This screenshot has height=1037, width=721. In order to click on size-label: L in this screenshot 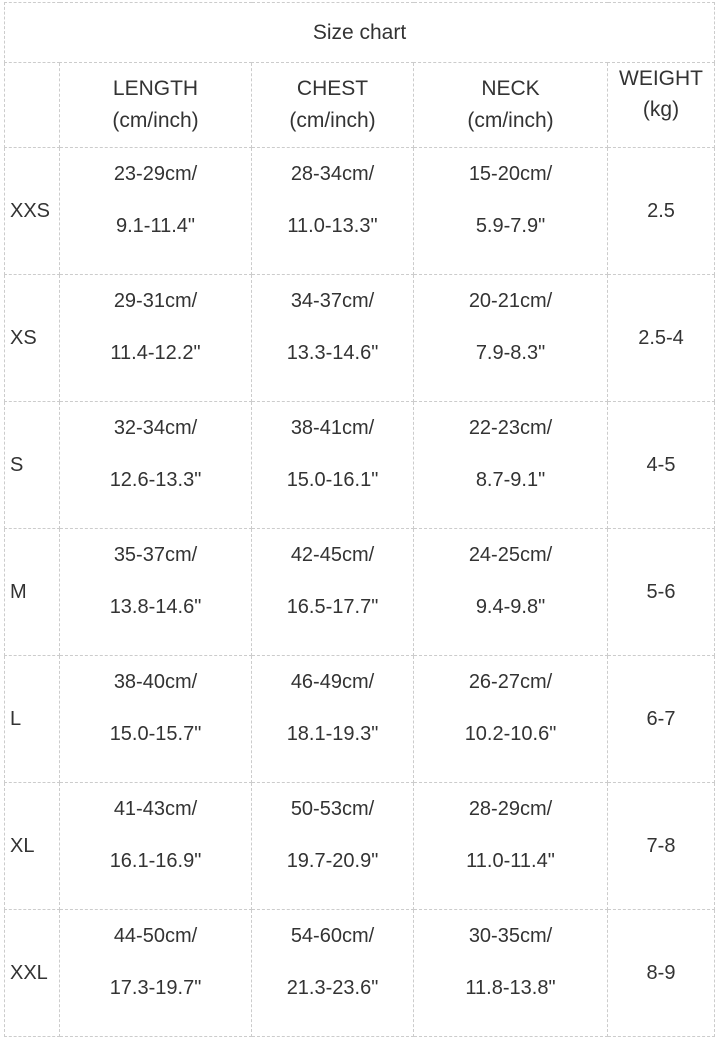, I will do `click(32, 719)`.